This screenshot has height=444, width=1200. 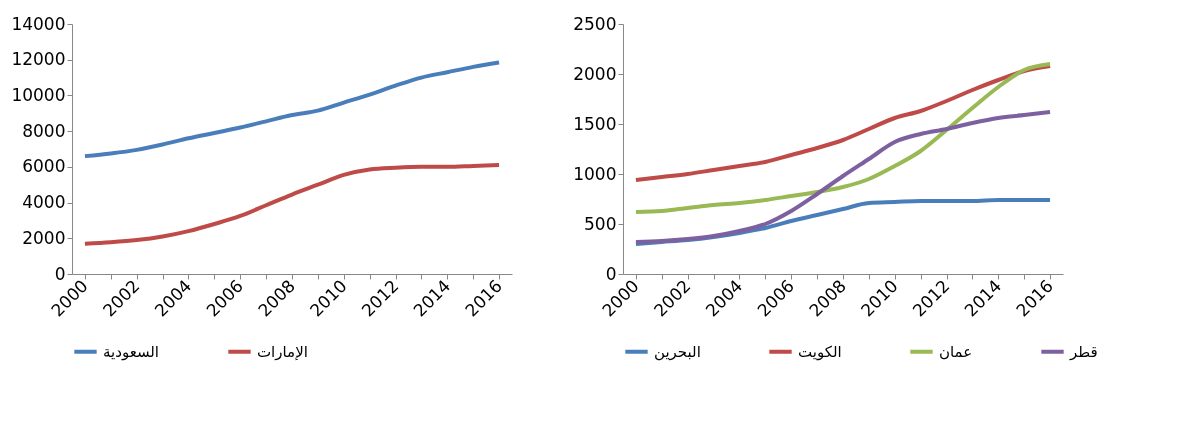 I want to click on legend-label: الإمارات, so click(x=282, y=351).